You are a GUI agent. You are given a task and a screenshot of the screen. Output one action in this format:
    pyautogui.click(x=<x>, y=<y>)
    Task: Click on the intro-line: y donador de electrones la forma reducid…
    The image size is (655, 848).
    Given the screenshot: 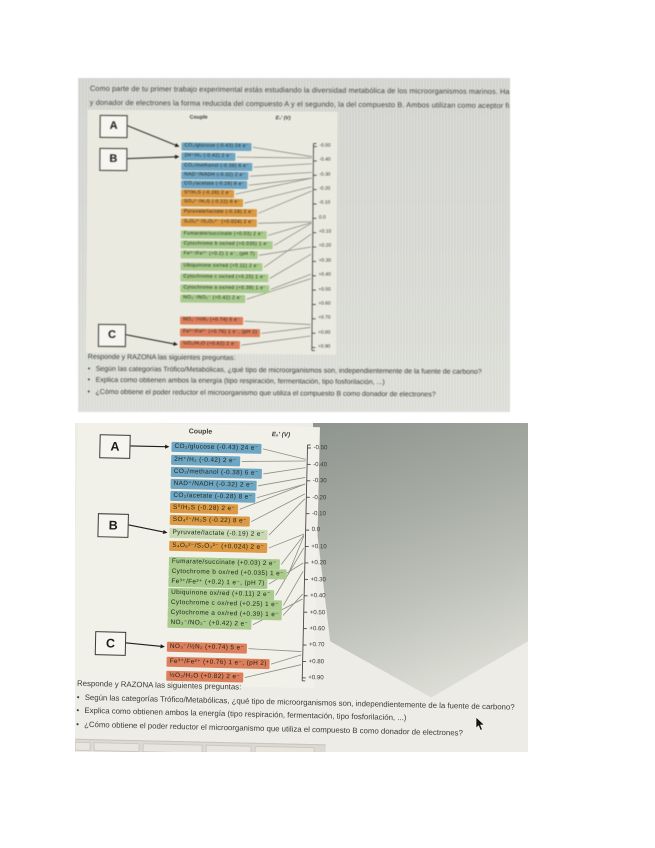 What is the action you would take?
    pyautogui.click(x=299, y=103)
    